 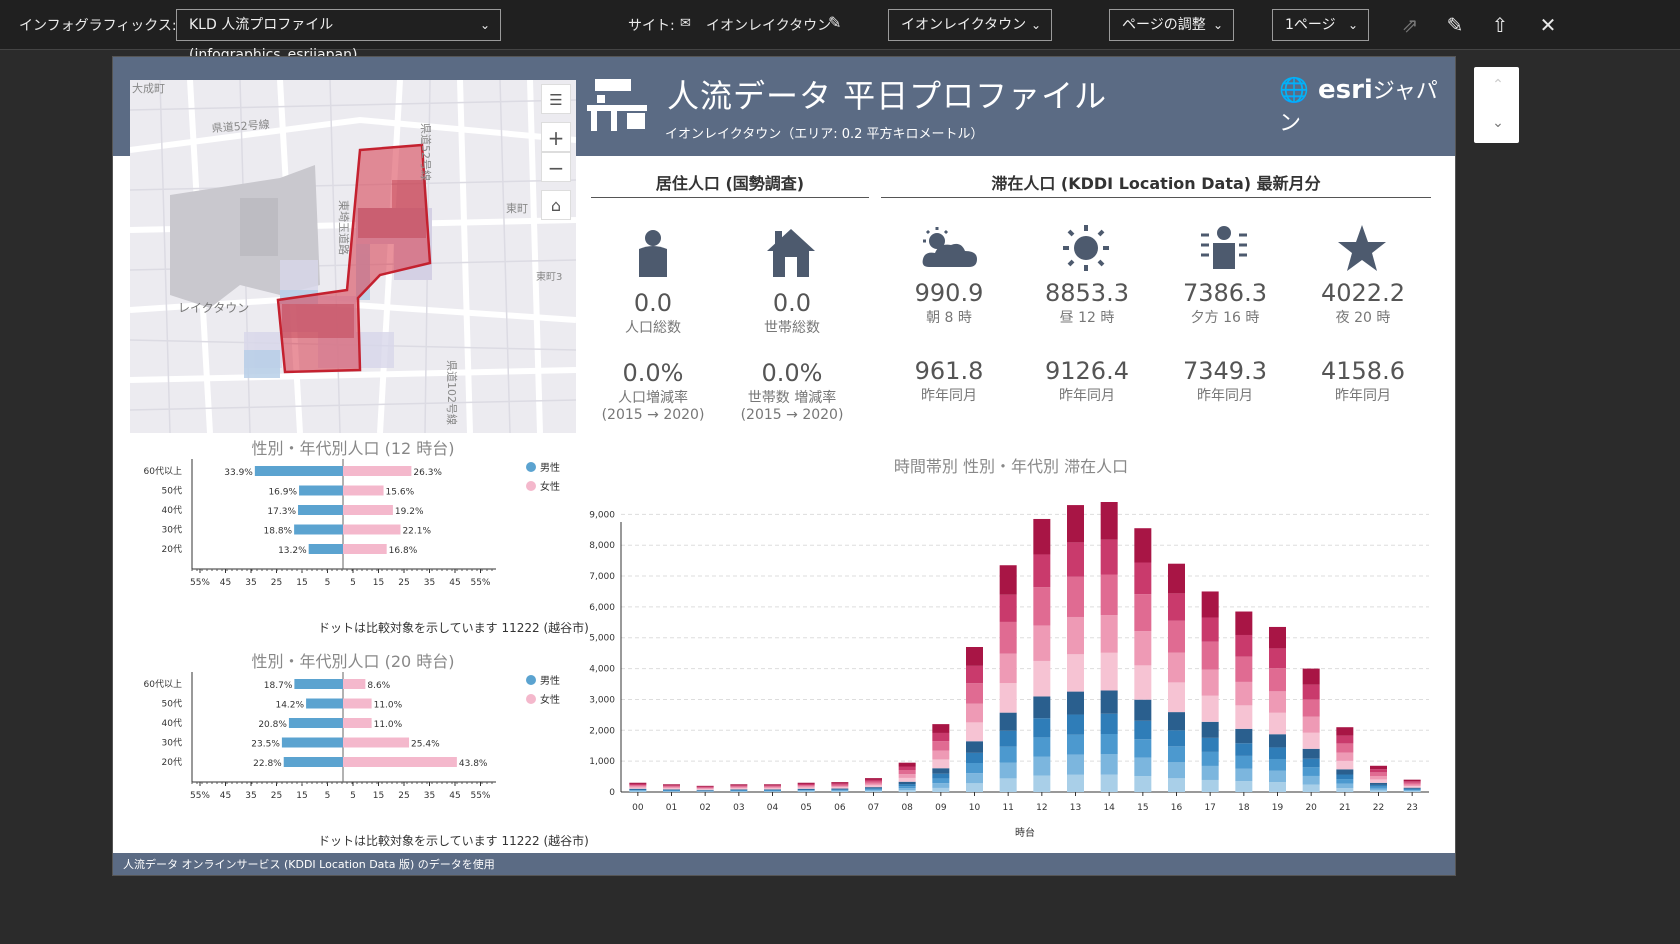 What do you see at coordinates (378, 686) in the screenshot?
I see `female-value-label: 8.6%` at bounding box center [378, 686].